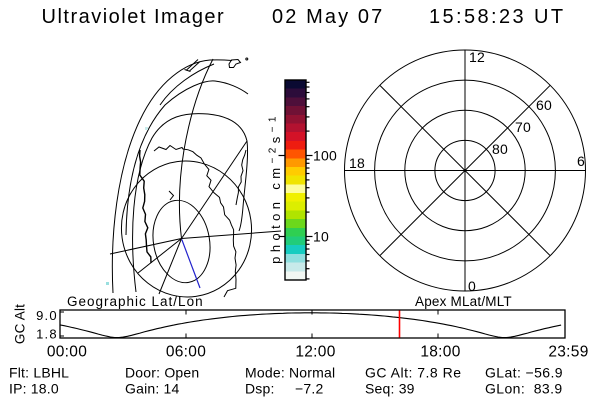 This screenshot has height=400, width=600. Describe the element at coordinates (186, 352) in the screenshot. I see `svg-text: 06:00` at that location.